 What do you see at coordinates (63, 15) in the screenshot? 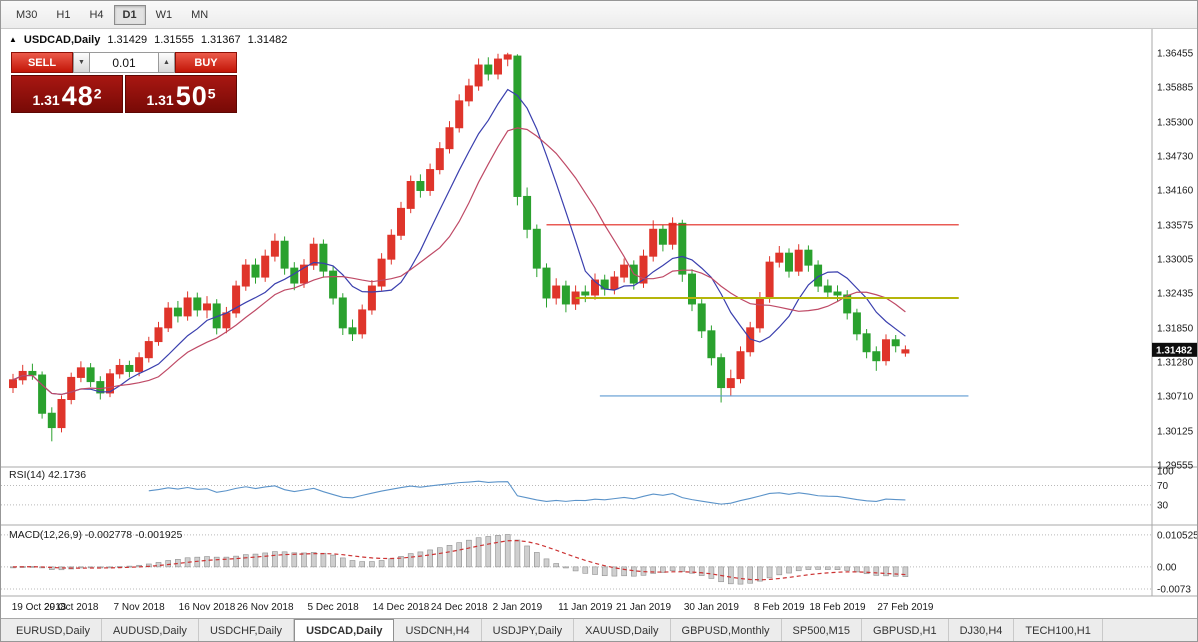
I see `timeframe-button-H1: H1` at bounding box center [63, 15].